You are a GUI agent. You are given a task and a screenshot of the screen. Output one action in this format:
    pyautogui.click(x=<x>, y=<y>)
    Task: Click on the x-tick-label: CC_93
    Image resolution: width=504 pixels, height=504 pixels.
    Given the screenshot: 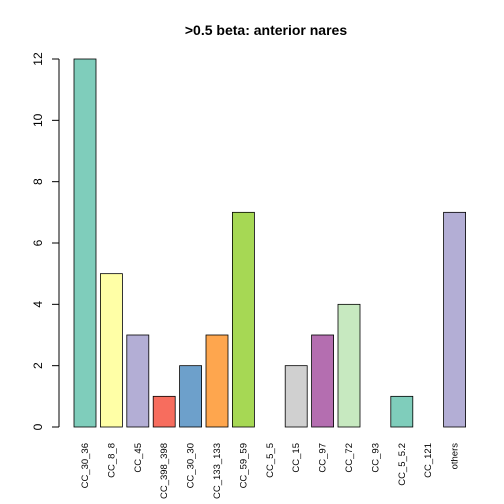 What is the action you would take?
    pyautogui.click(x=375, y=458)
    